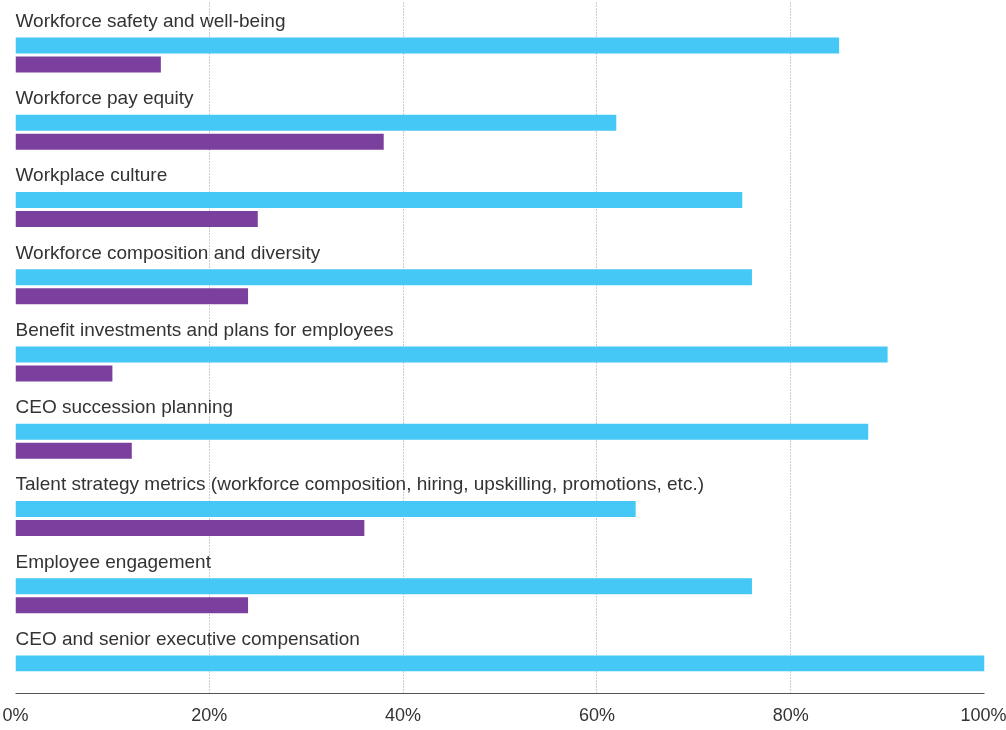 This screenshot has width=1006, height=730. Describe the element at coordinates (113, 561) in the screenshot. I see `y-tick-label: Employee engagement` at that location.